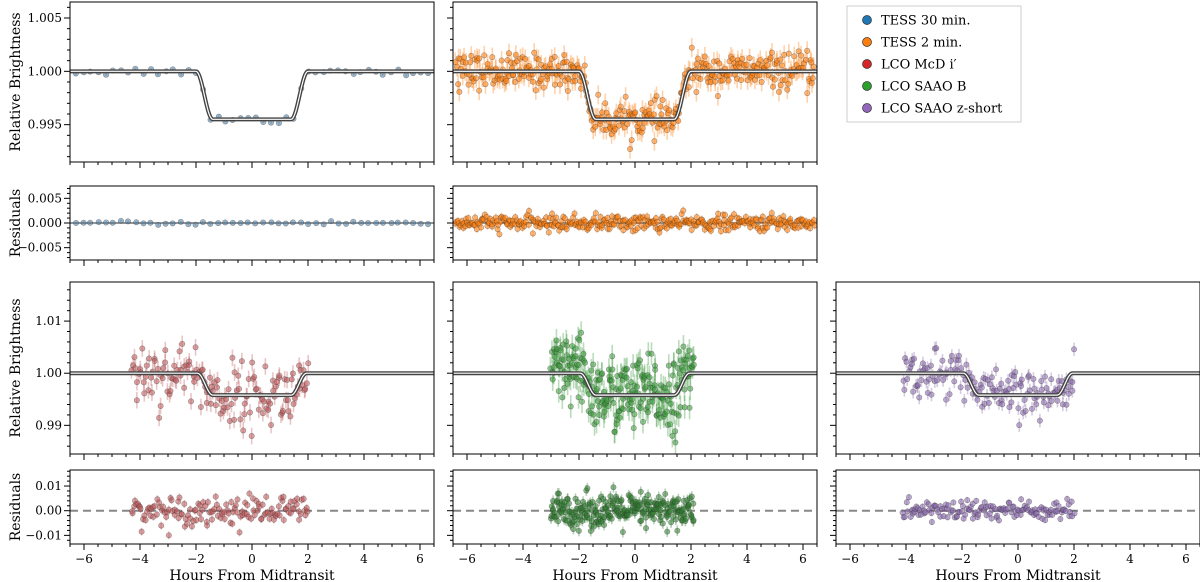  I want to click on panel-saao-b-flux, so click(632, 370).